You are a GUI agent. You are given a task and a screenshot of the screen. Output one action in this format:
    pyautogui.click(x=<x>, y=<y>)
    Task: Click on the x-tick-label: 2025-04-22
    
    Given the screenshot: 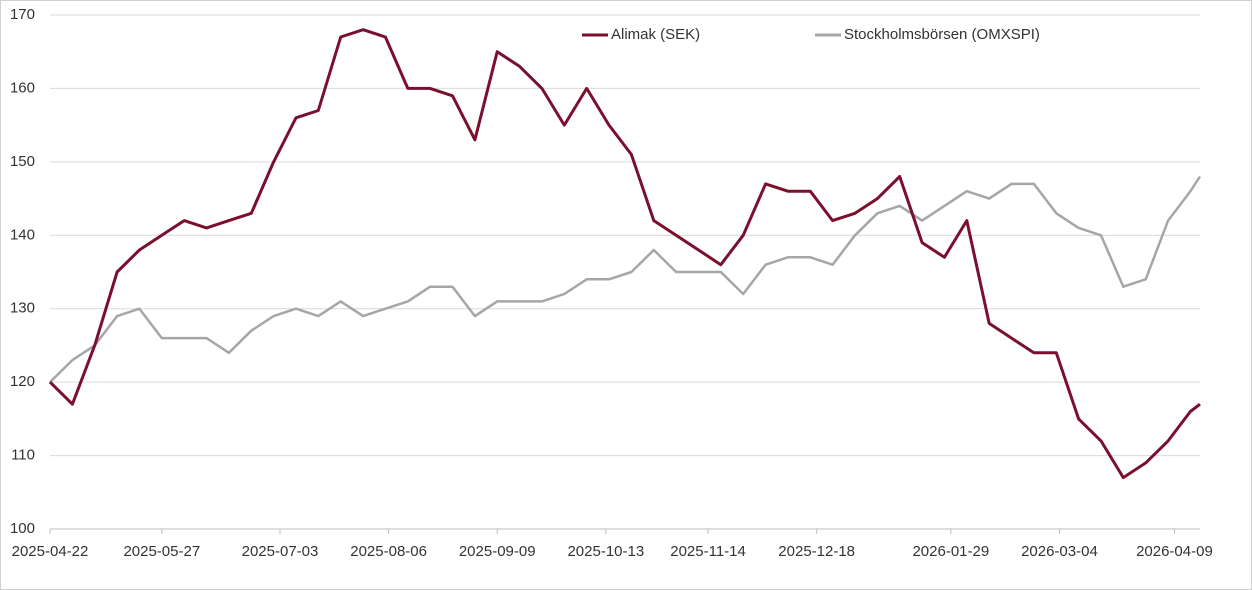 What is the action you would take?
    pyautogui.click(x=50, y=551)
    